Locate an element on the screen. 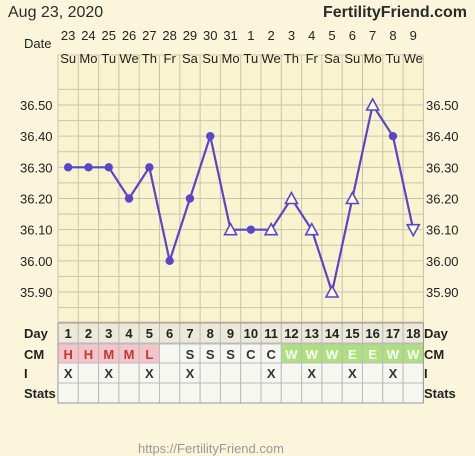 The width and height of the screenshot is (475, 456). day-number: 3 is located at coordinates (108, 333).